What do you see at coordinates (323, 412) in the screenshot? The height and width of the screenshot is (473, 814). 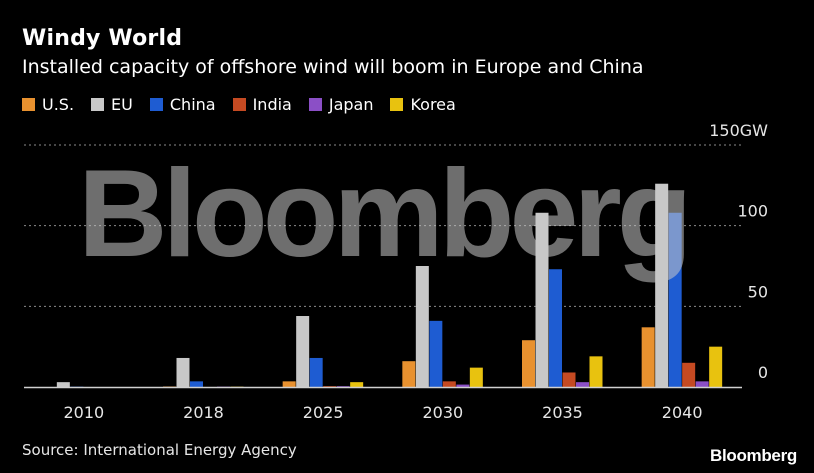 I see `x-tick-label: 2025` at bounding box center [323, 412].